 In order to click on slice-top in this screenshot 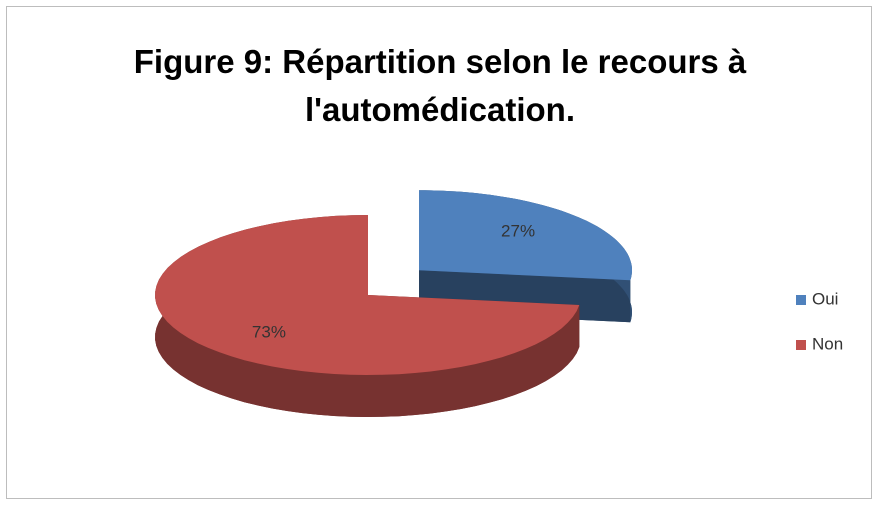, I will do `click(525, 235)`.